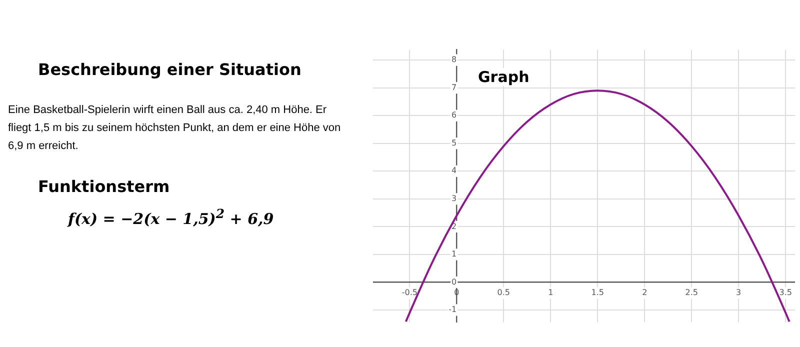  I want to click on y-tick-label: 5, so click(454, 143).